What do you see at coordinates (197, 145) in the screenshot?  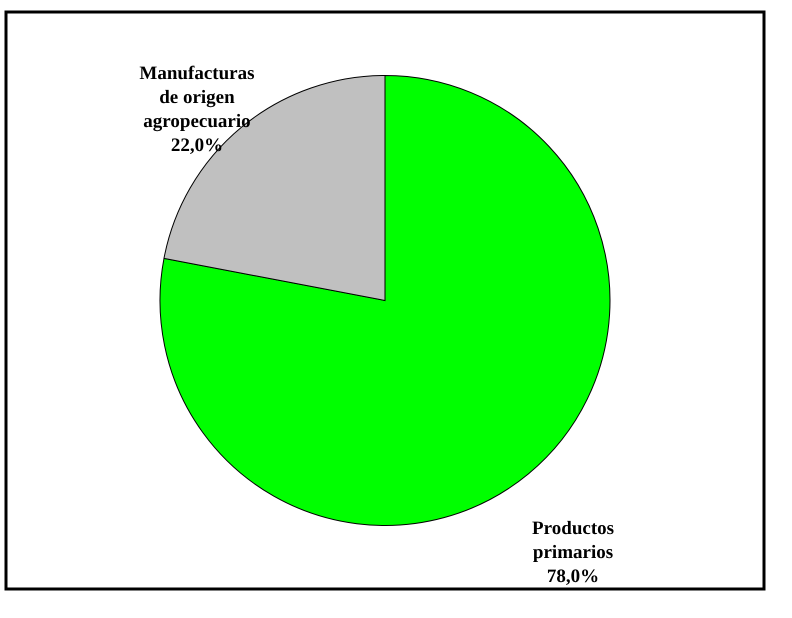 I see `data-label: 22,0%` at bounding box center [197, 145].